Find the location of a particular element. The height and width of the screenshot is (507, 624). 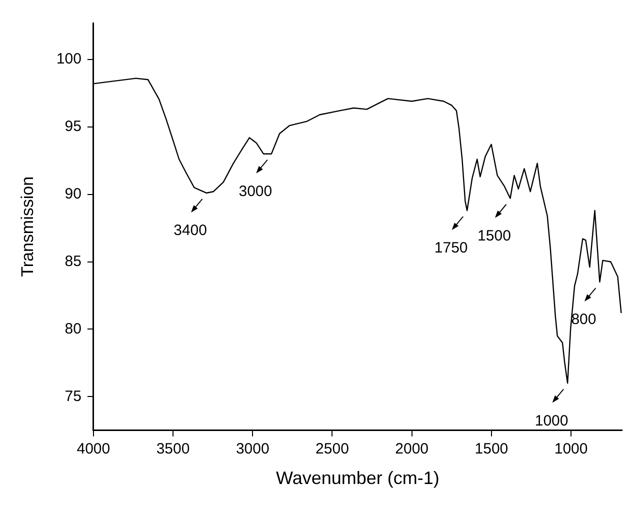

x-tick-label: 3000 is located at coordinates (253, 449).